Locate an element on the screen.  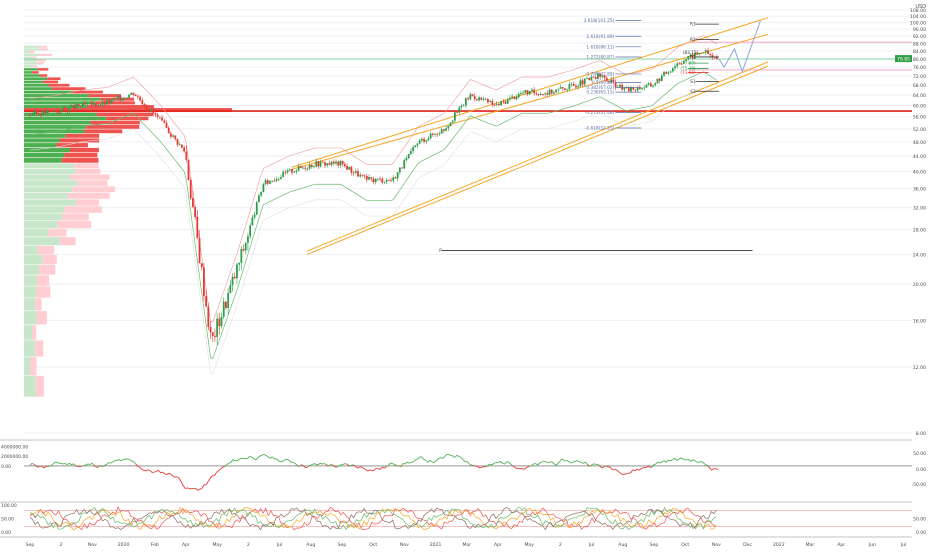
y-tick-label-17: 40.00 is located at coordinates (919, 172).